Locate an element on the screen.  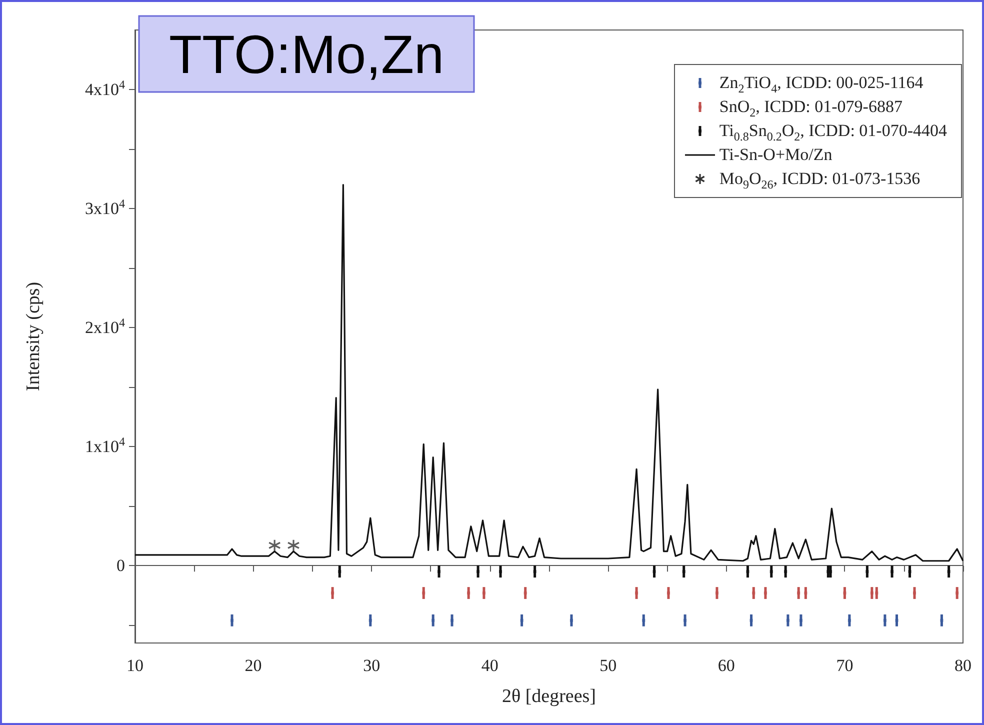
legend-label: Mo$_{9}$O$_{26}$, ICDD: 01-073-1536 is located at coordinates (819, 180).